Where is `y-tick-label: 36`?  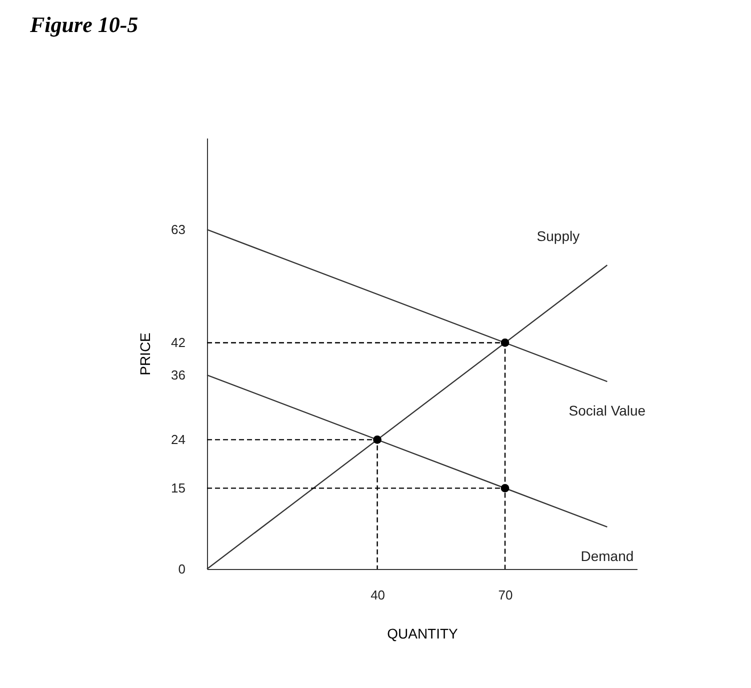
y-tick-label: 36 is located at coordinates (178, 375).